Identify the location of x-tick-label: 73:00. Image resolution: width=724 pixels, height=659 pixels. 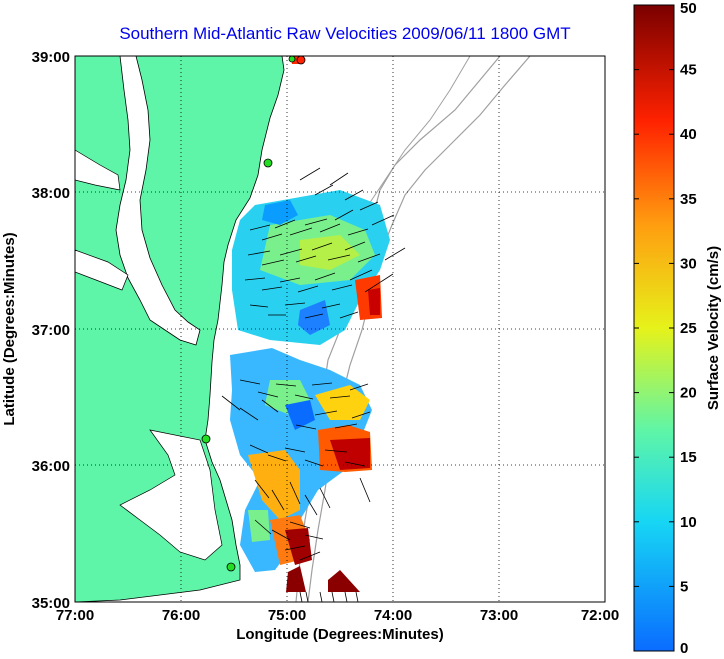
(499, 615).